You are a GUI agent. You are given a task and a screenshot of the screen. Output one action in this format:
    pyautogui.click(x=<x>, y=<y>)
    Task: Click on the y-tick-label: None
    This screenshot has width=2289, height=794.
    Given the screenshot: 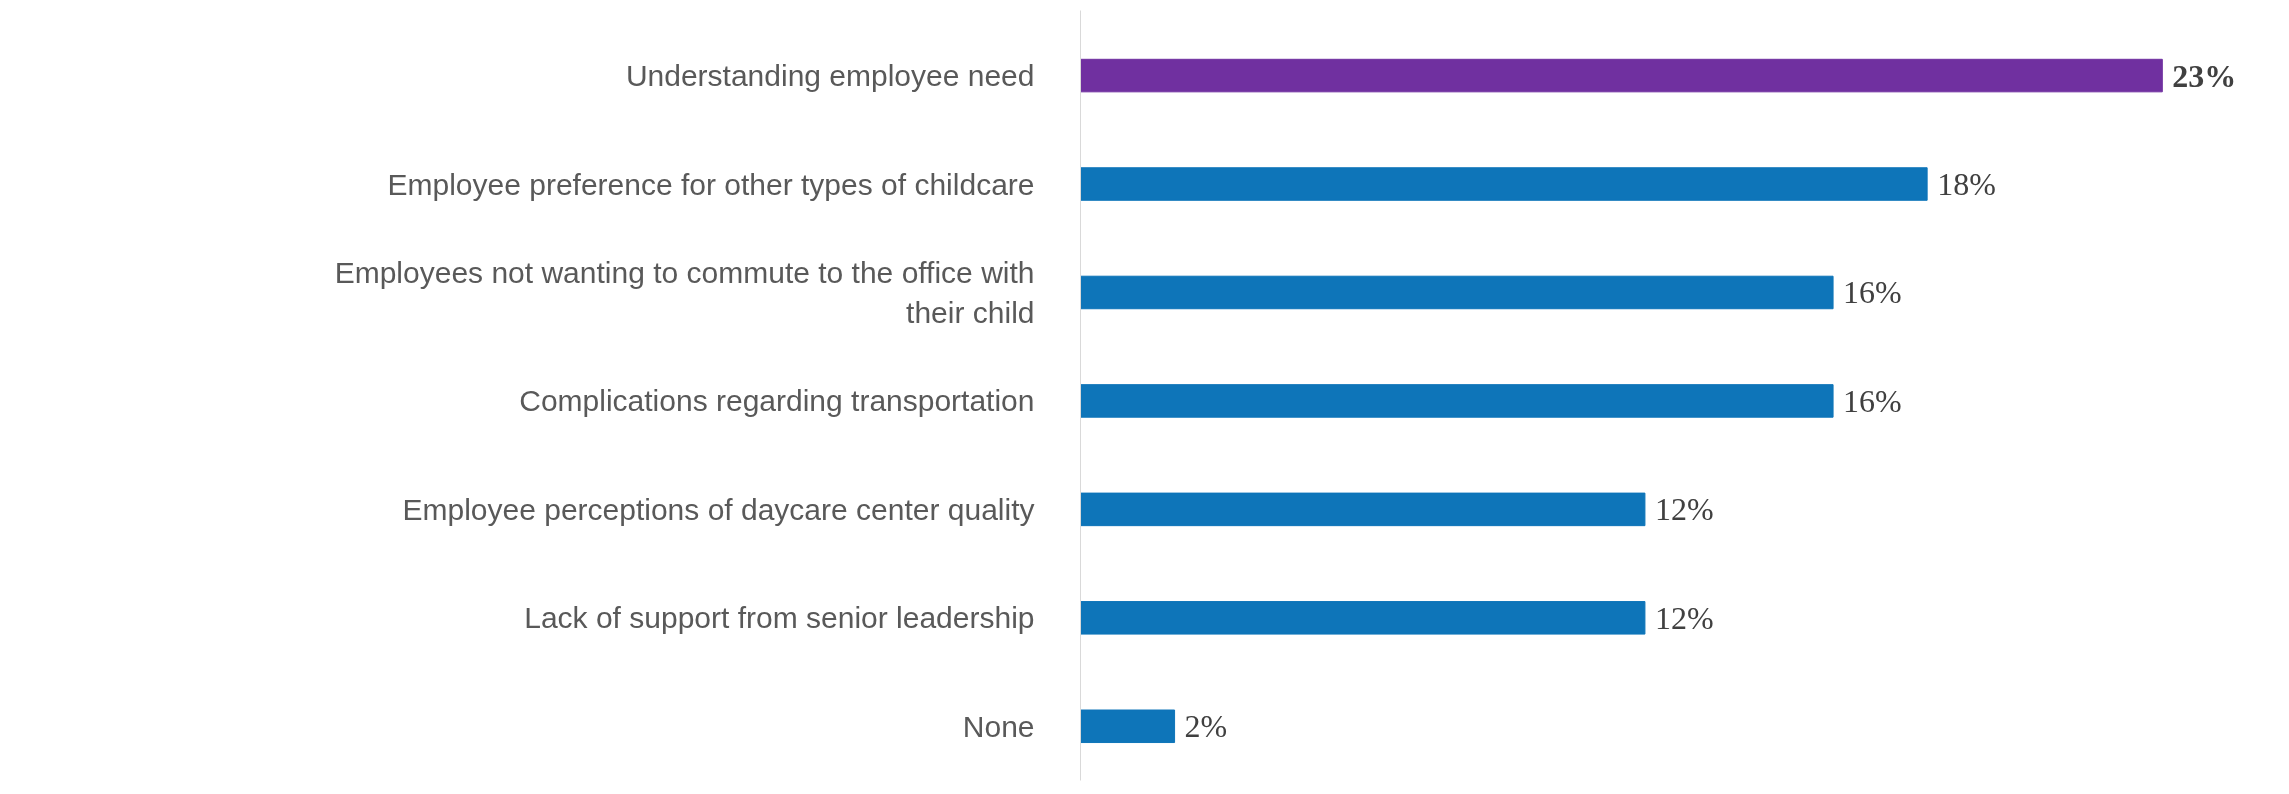 What is the action you would take?
    pyautogui.click(x=998, y=726)
    